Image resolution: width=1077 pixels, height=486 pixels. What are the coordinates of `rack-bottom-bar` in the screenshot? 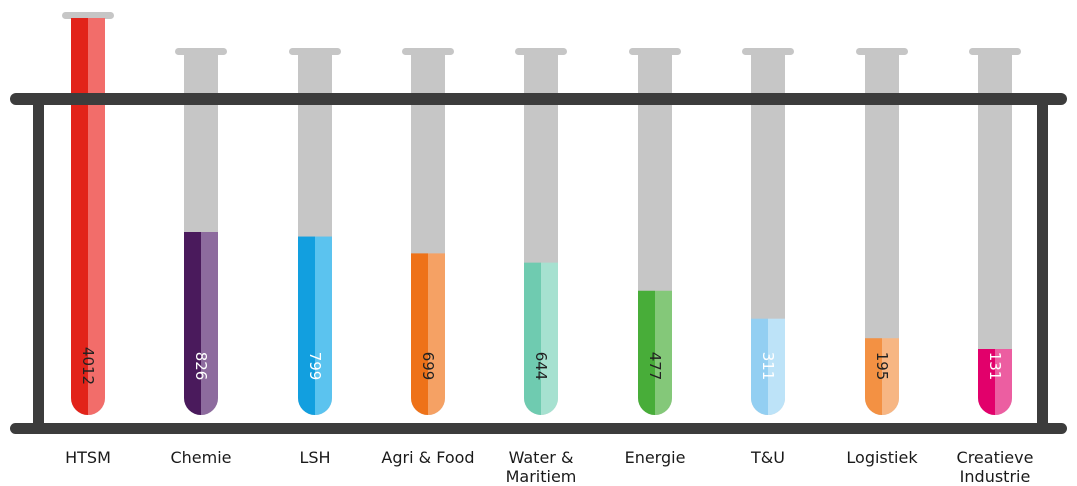 It's located at (538, 428).